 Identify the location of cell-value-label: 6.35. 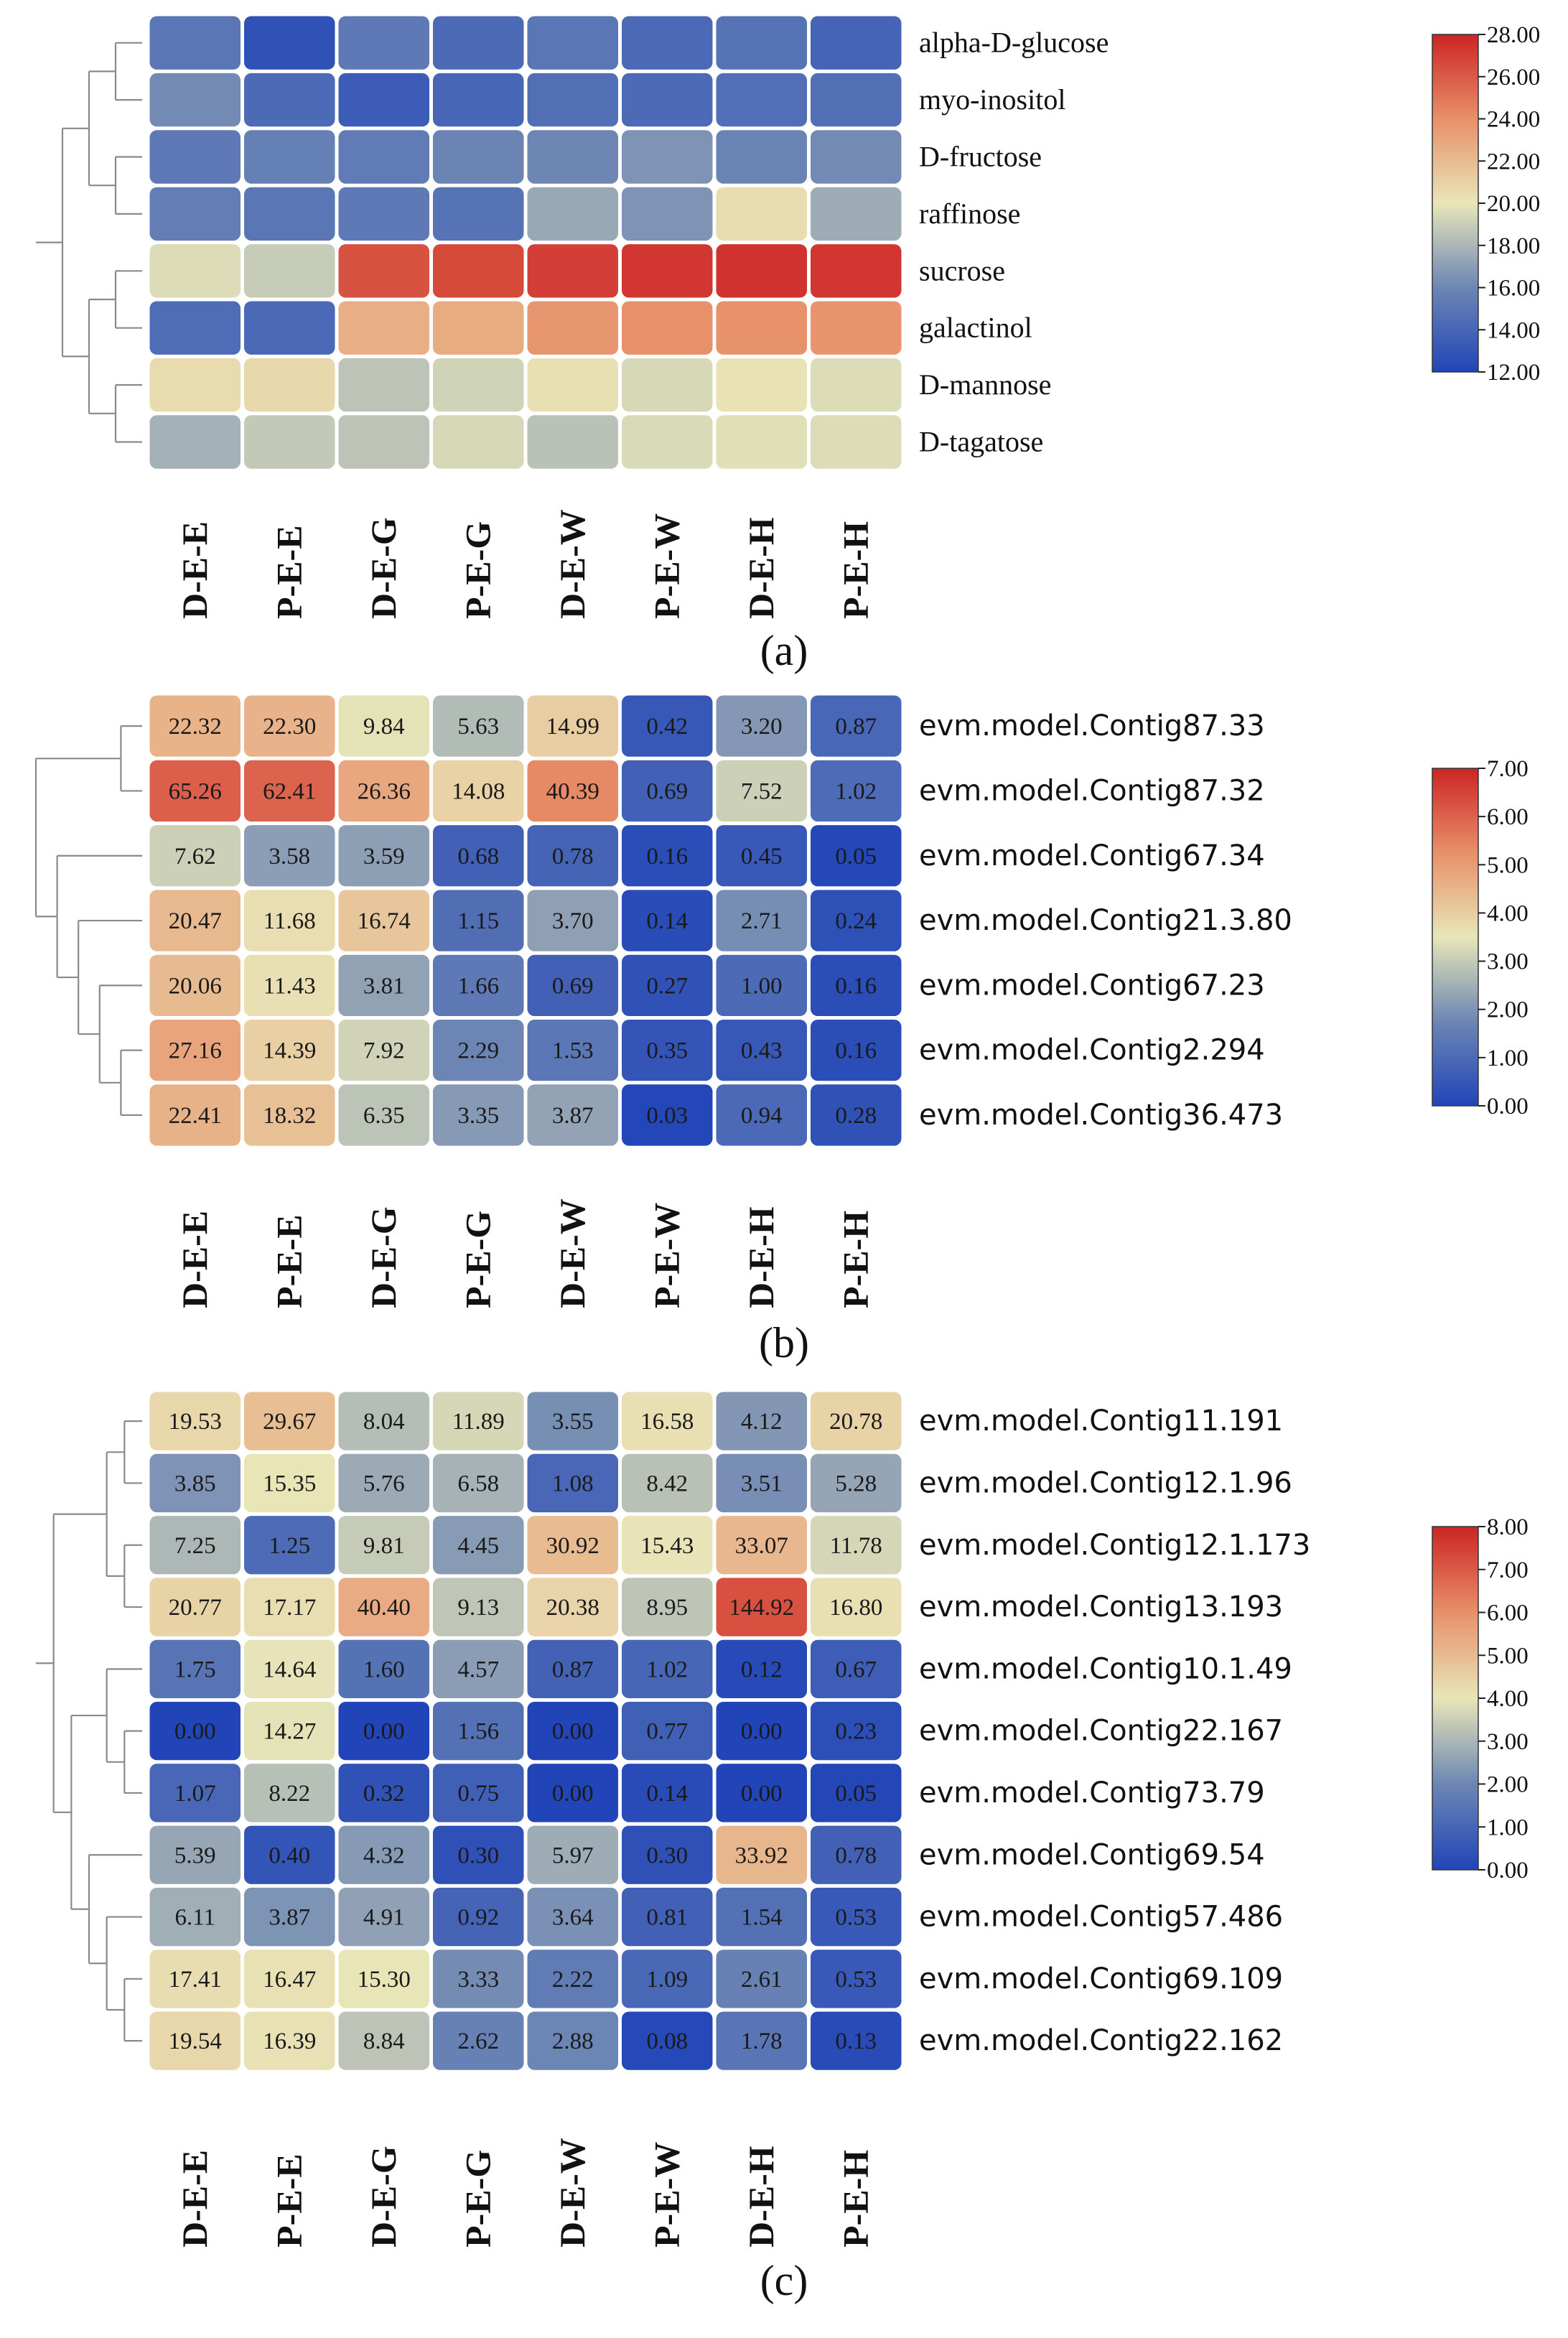
(384, 1116).